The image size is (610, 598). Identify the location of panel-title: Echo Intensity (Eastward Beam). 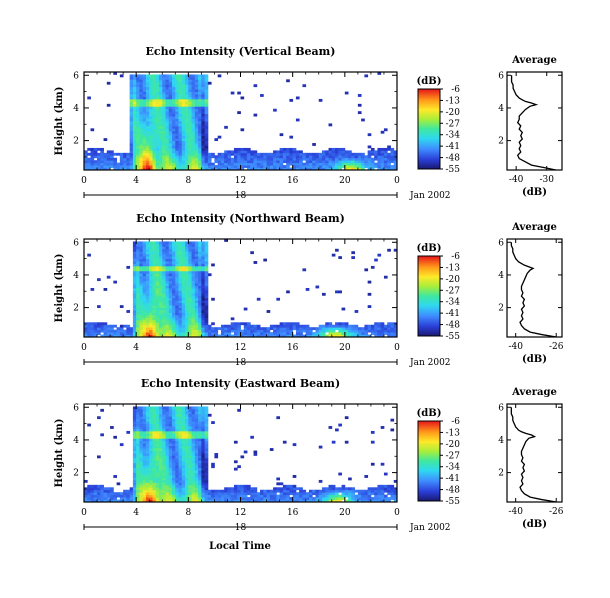
(240, 383).